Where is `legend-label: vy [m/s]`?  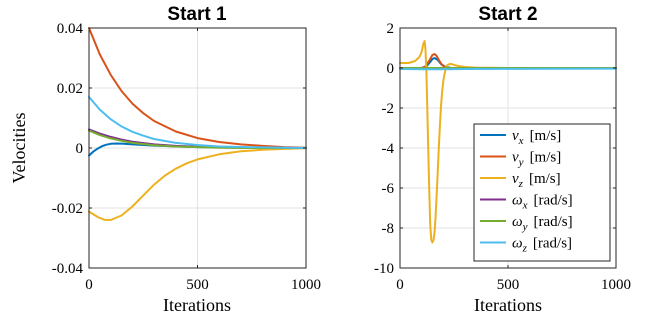 legend-label: vy [m/s] is located at coordinates (536, 159).